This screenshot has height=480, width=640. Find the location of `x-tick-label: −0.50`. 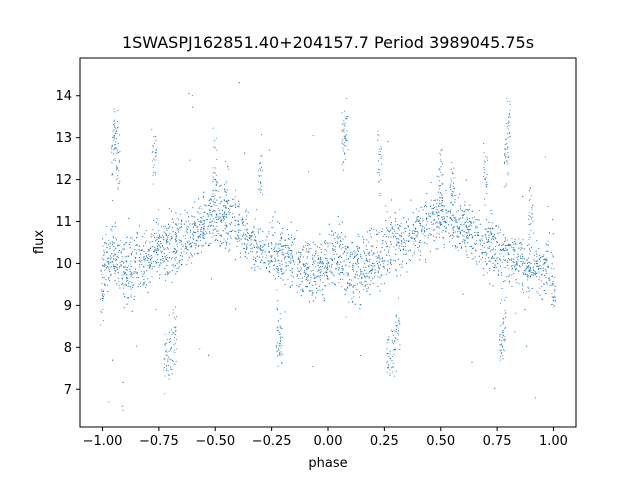

x-tick-label: −0.50 is located at coordinates (215, 441).